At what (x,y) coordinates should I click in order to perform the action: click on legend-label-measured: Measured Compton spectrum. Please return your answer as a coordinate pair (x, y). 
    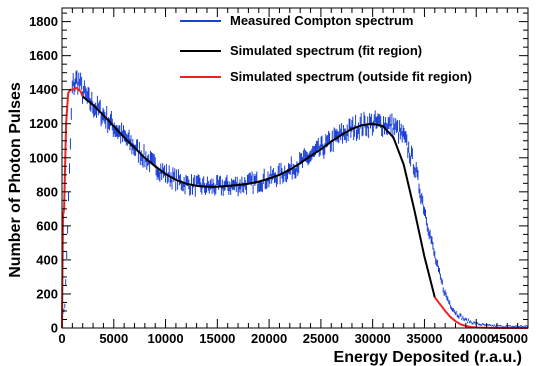
    Looking at the image, I should click on (321, 20).